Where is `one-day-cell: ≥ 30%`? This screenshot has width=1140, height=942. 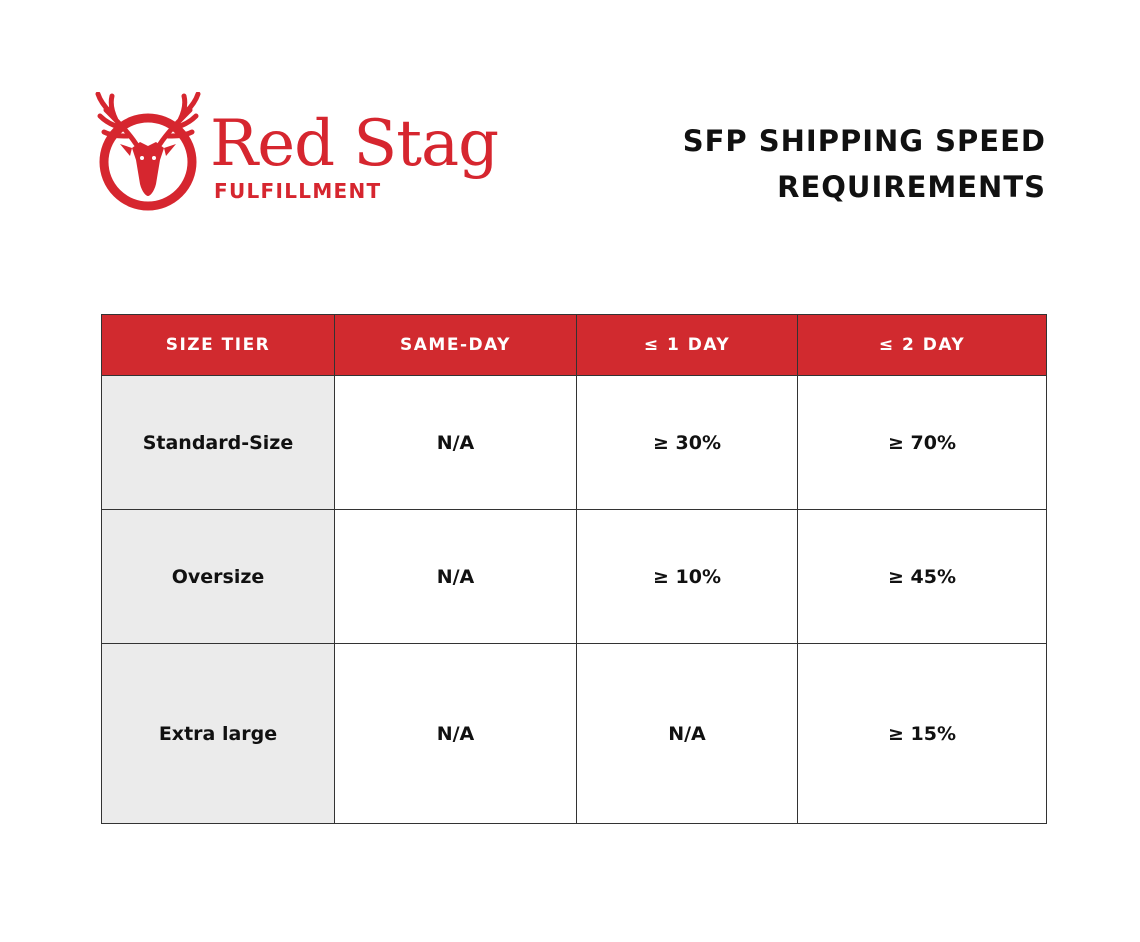 one-day-cell: ≥ 30% is located at coordinates (687, 442).